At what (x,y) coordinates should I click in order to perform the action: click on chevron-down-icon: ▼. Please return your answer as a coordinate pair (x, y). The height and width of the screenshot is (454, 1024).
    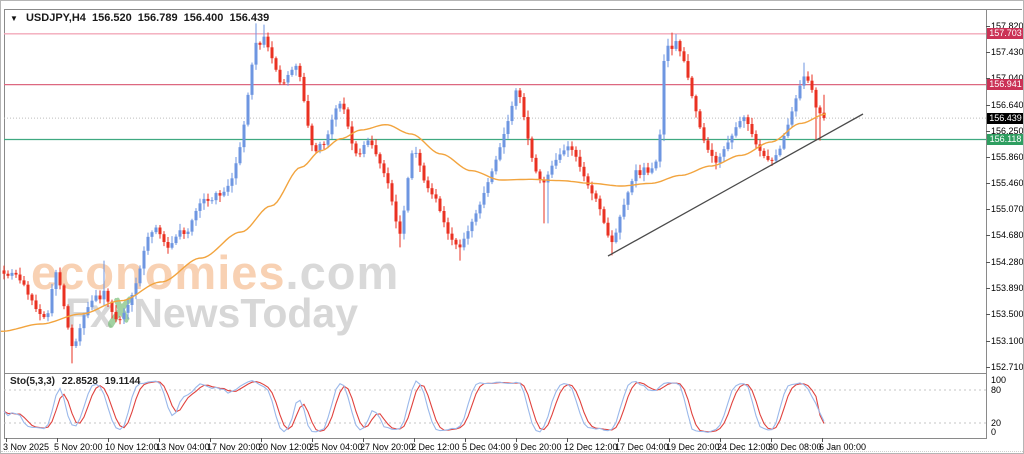
    Looking at the image, I should click on (14, 18).